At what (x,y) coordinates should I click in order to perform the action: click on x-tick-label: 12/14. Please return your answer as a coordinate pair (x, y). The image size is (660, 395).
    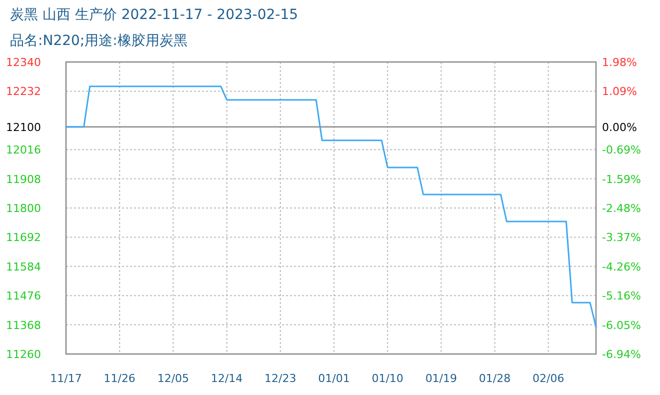
    Looking at the image, I should click on (226, 378).